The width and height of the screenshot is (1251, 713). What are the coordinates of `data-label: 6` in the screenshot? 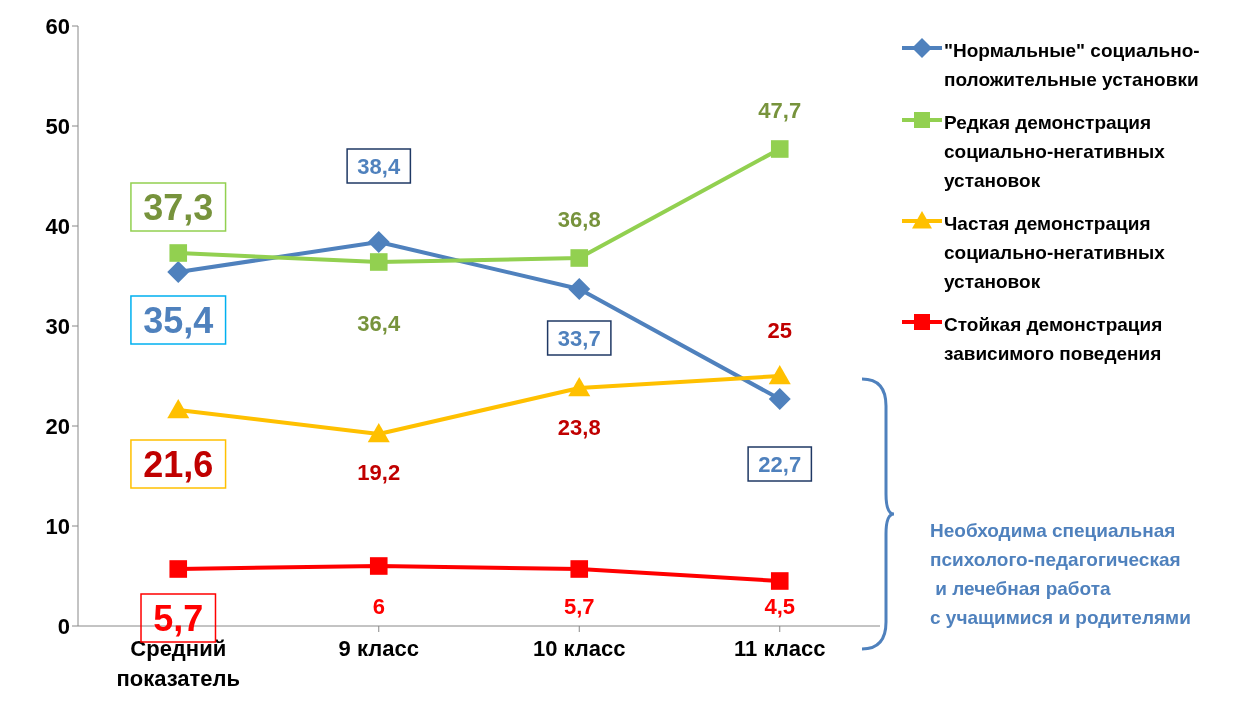 It's located at (378, 606).